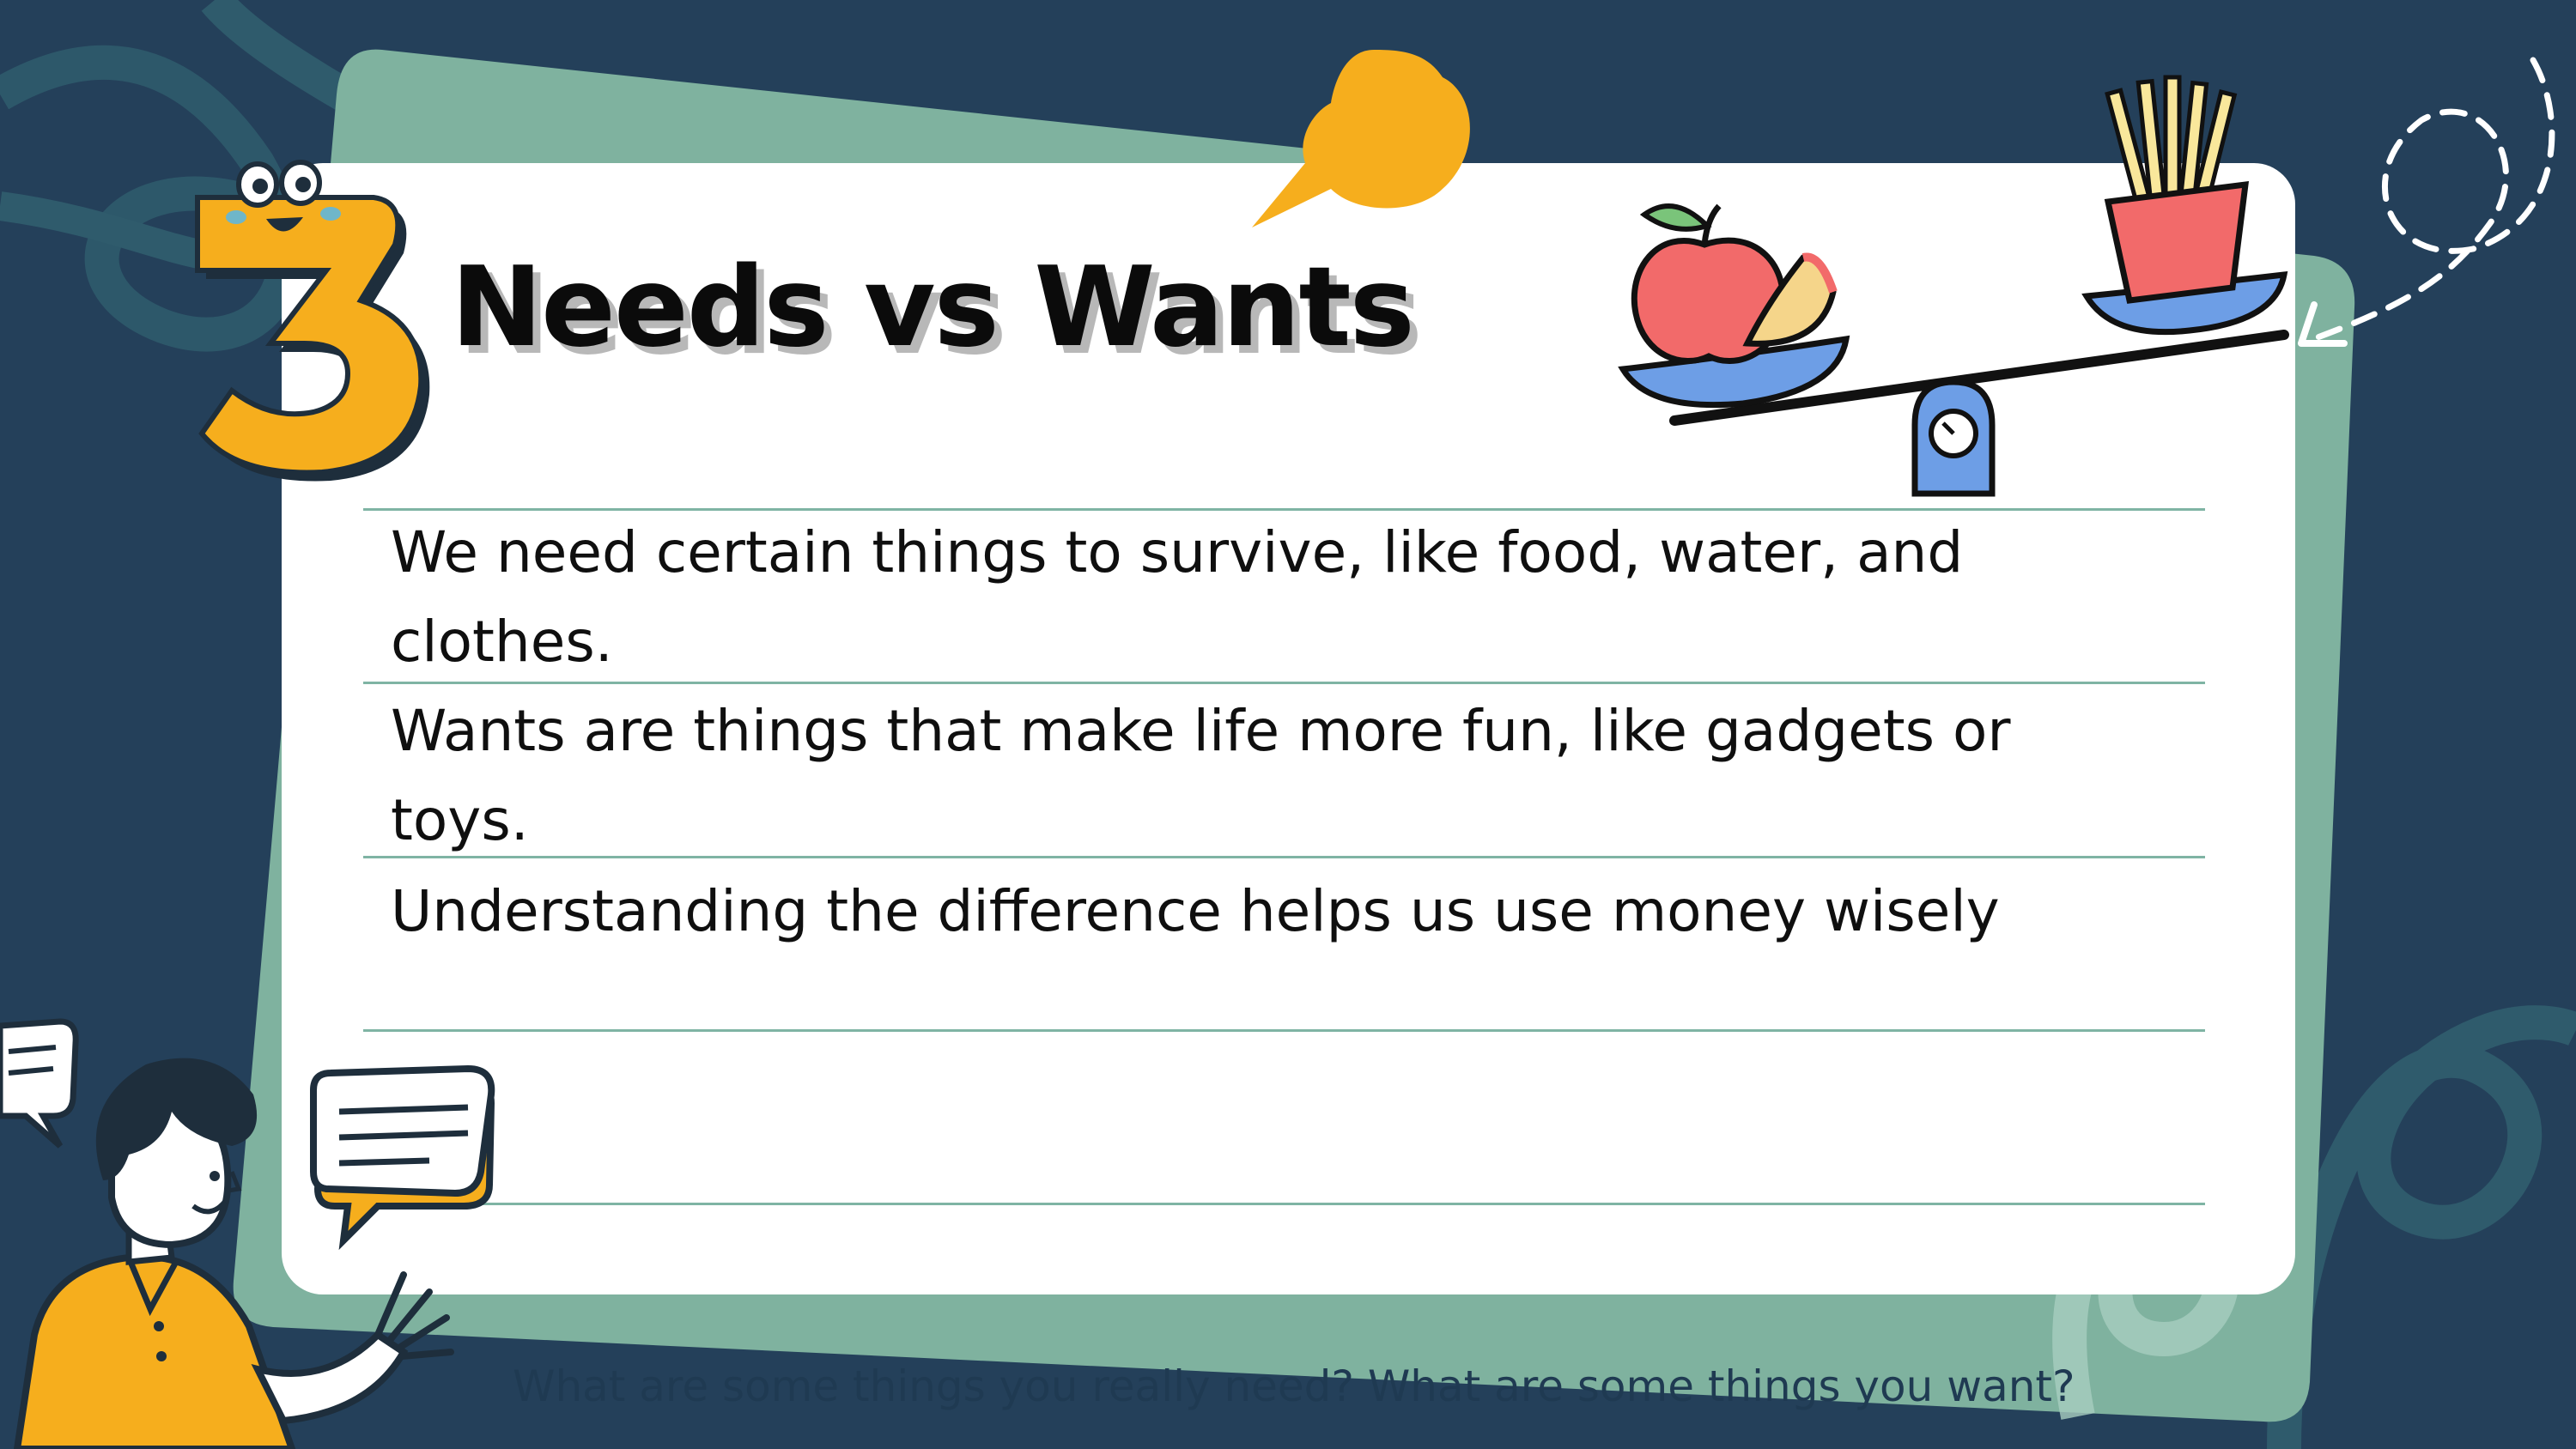  I want to click on dashed-arrow-icon, so click(2427, 202).